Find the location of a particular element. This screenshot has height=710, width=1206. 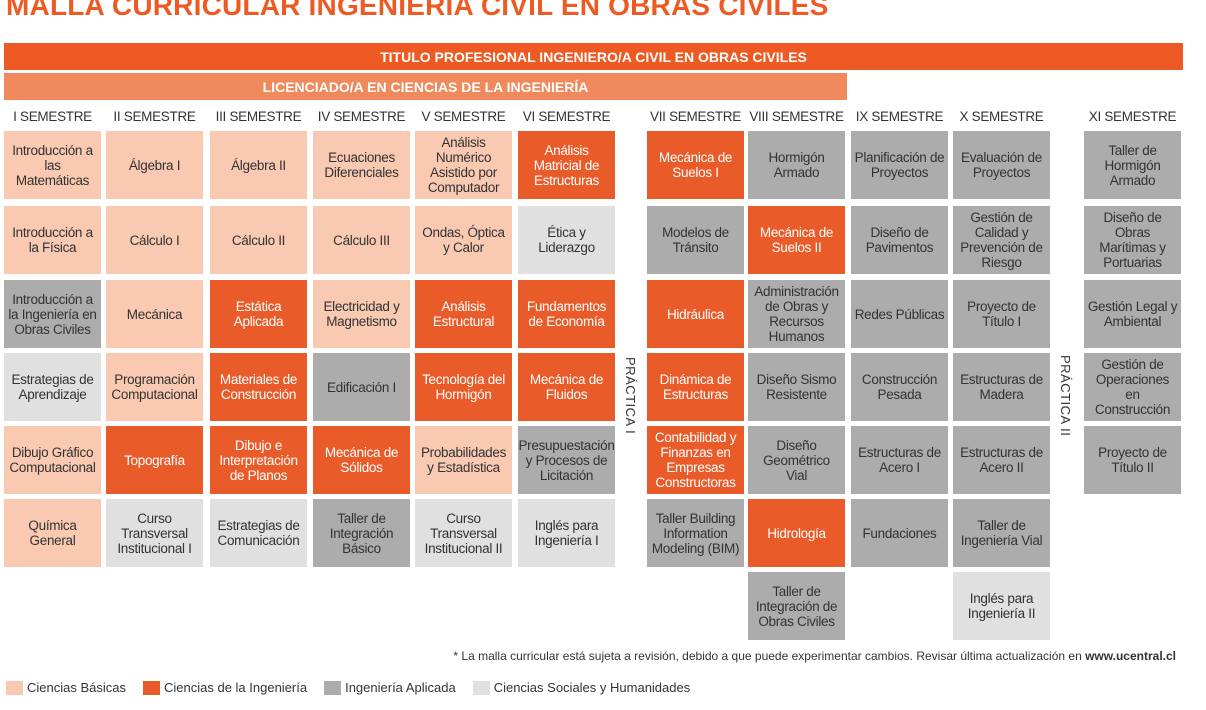

semester-header: II SEMESTRE is located at coordinates (154, 116).